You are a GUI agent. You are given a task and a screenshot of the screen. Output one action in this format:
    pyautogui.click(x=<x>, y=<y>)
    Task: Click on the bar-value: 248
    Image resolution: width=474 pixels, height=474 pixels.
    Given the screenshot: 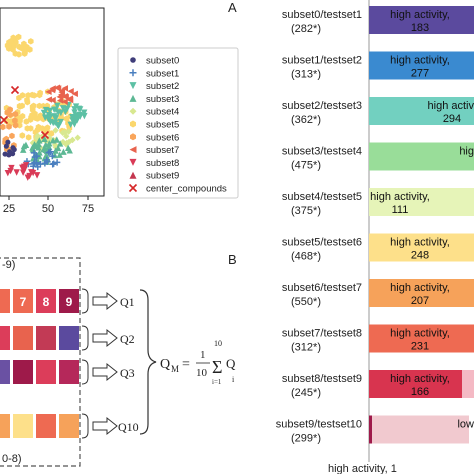 What is the action you would take?
    pyautogui.click(x=420, y=256)
    